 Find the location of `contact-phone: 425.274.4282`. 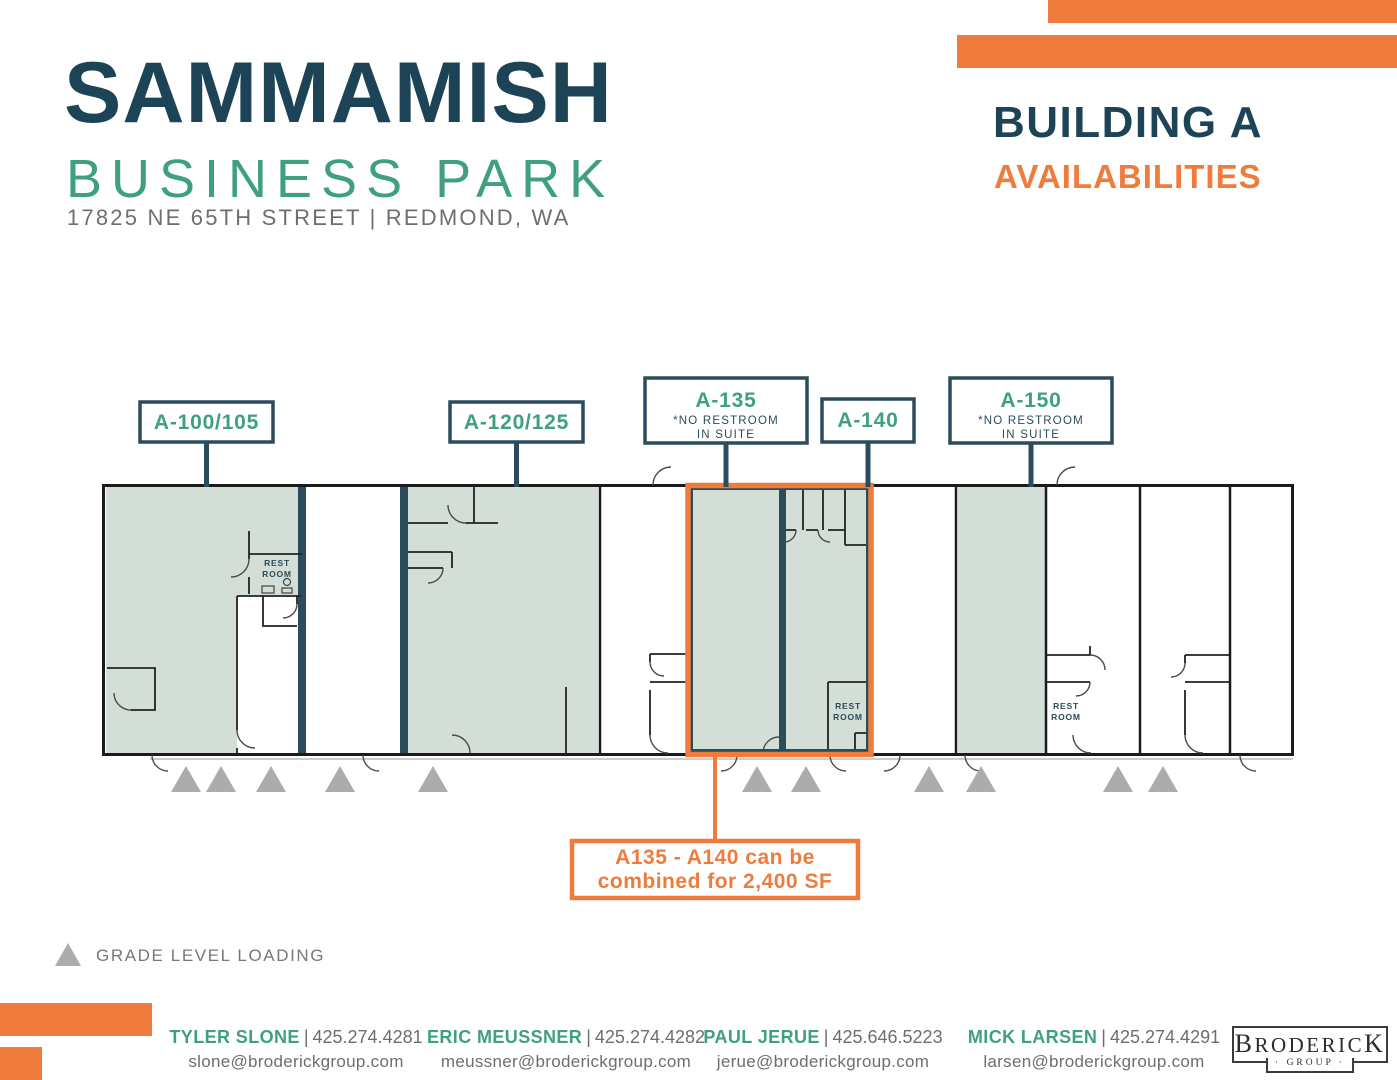

contact-phone: 425.274.4282 is located at coordinates (650, 1037).